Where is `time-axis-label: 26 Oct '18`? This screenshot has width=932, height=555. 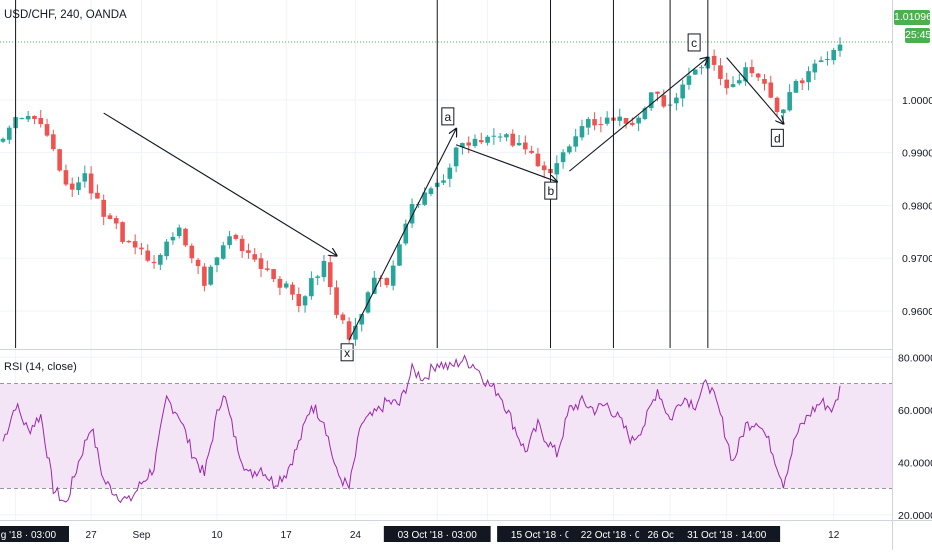
time-axis-label: 26 Oct '18 is located at coordinates (670, 535).